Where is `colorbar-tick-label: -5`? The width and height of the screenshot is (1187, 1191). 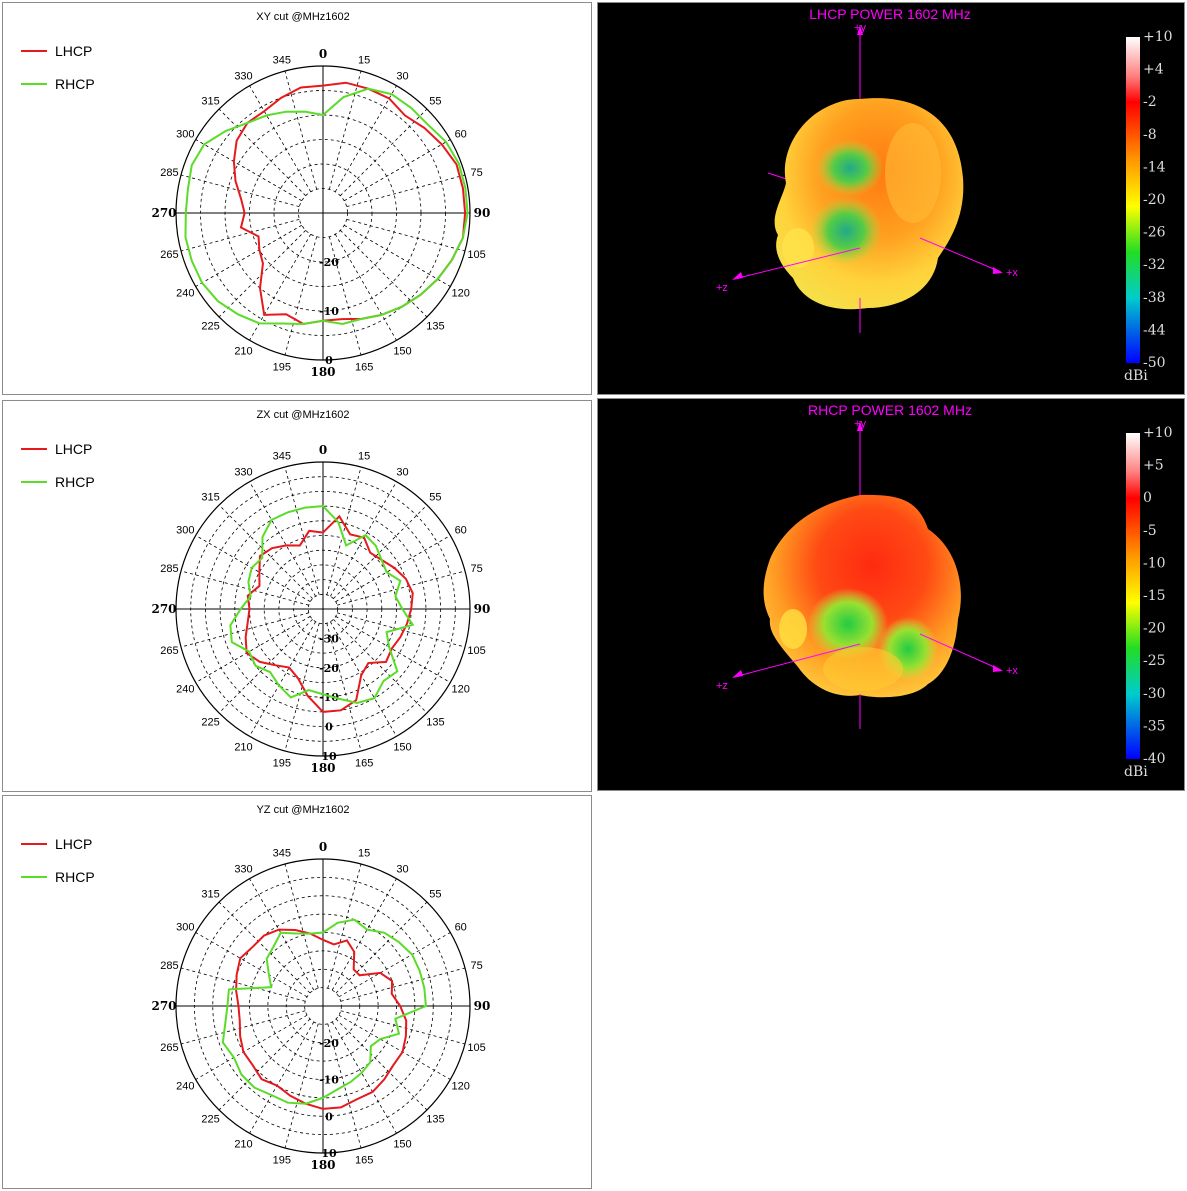 colorbar-tick-label: -5 is located at coordinates (1150, 531).